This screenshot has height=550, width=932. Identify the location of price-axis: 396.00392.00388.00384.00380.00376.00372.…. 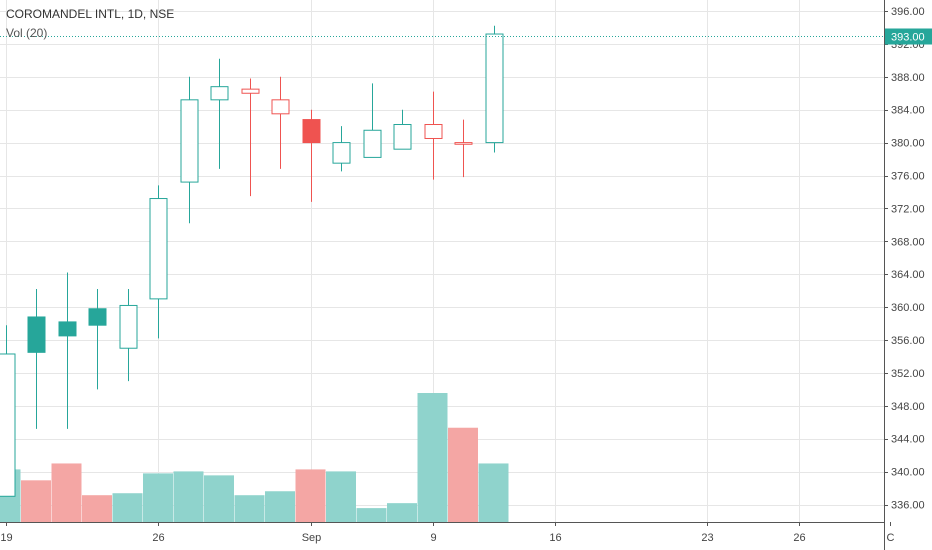
(908, 275).